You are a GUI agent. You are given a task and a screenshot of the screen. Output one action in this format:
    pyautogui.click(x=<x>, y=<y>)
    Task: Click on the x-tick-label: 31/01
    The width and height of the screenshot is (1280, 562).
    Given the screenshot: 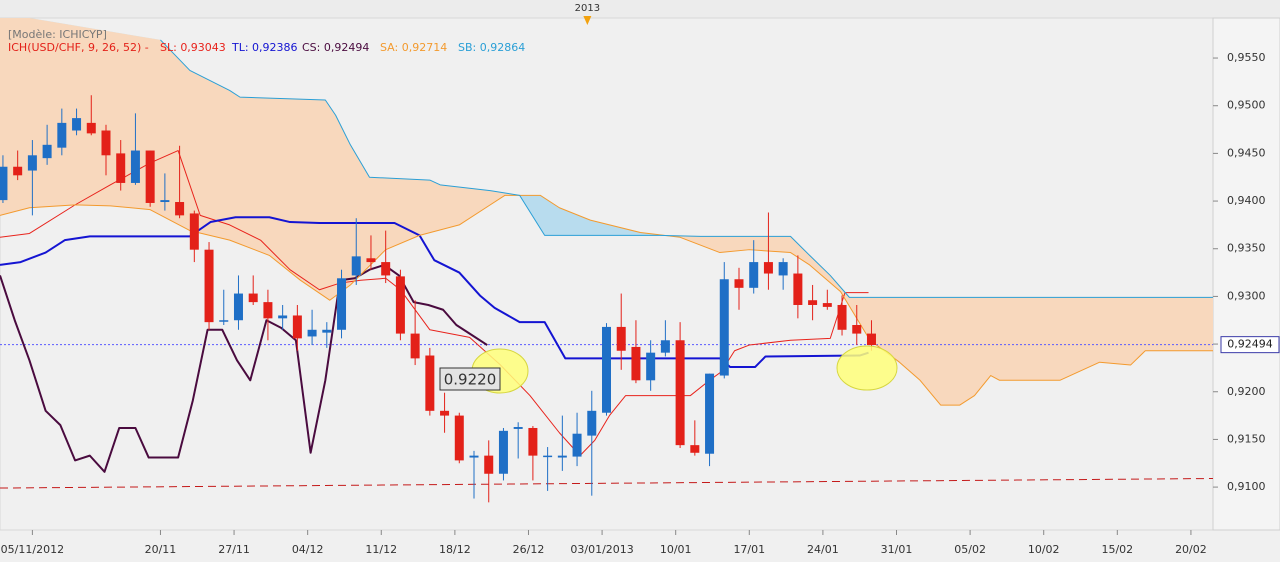 What is the action you would take?
    pyautogui.click(x=897, y=549)
    